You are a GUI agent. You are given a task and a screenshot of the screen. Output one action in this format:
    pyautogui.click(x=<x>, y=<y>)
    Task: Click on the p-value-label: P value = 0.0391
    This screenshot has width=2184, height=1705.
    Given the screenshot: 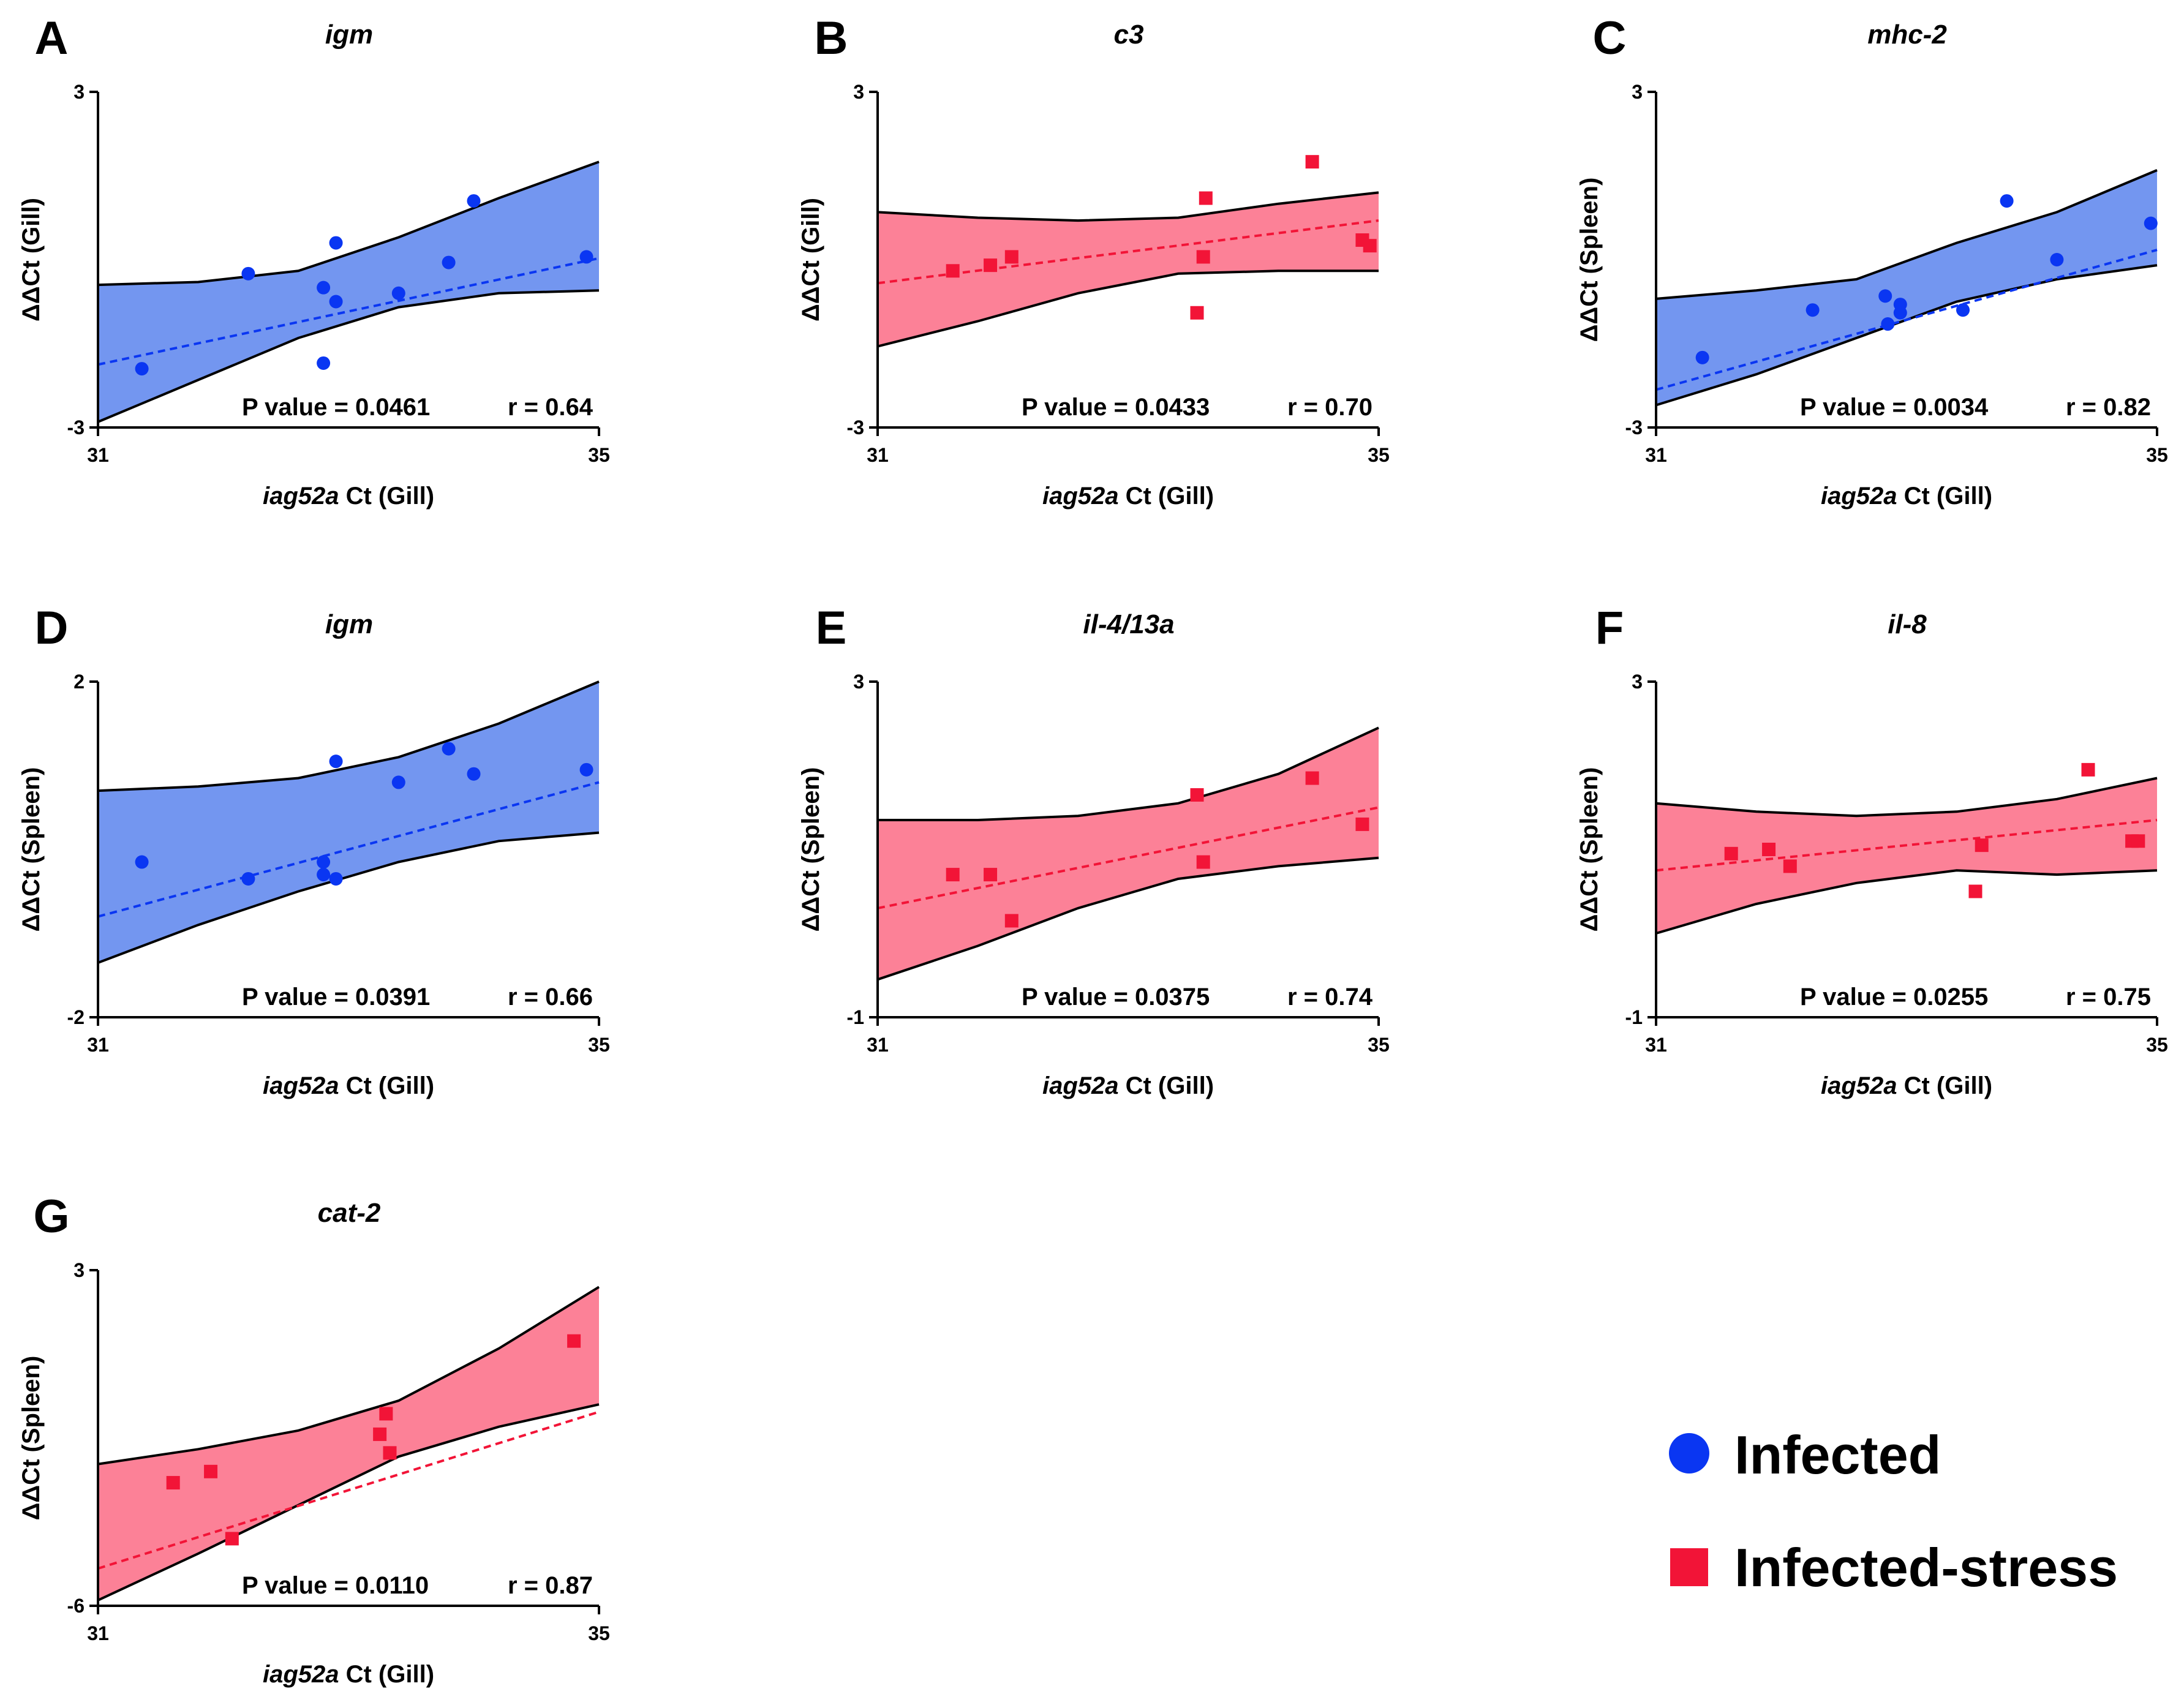 What is the action you would take?
    pyautogui.click(x=336, y=997)
    